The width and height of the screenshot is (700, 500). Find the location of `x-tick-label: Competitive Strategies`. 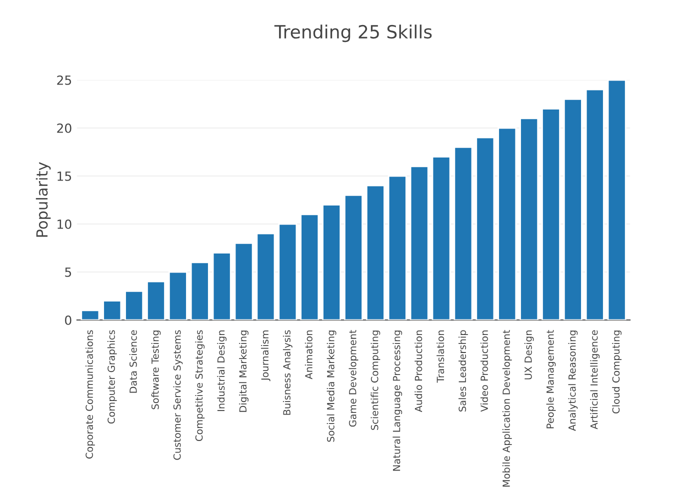

x-tick-label: Competitive Strategies is located at coordinates (200, 386).